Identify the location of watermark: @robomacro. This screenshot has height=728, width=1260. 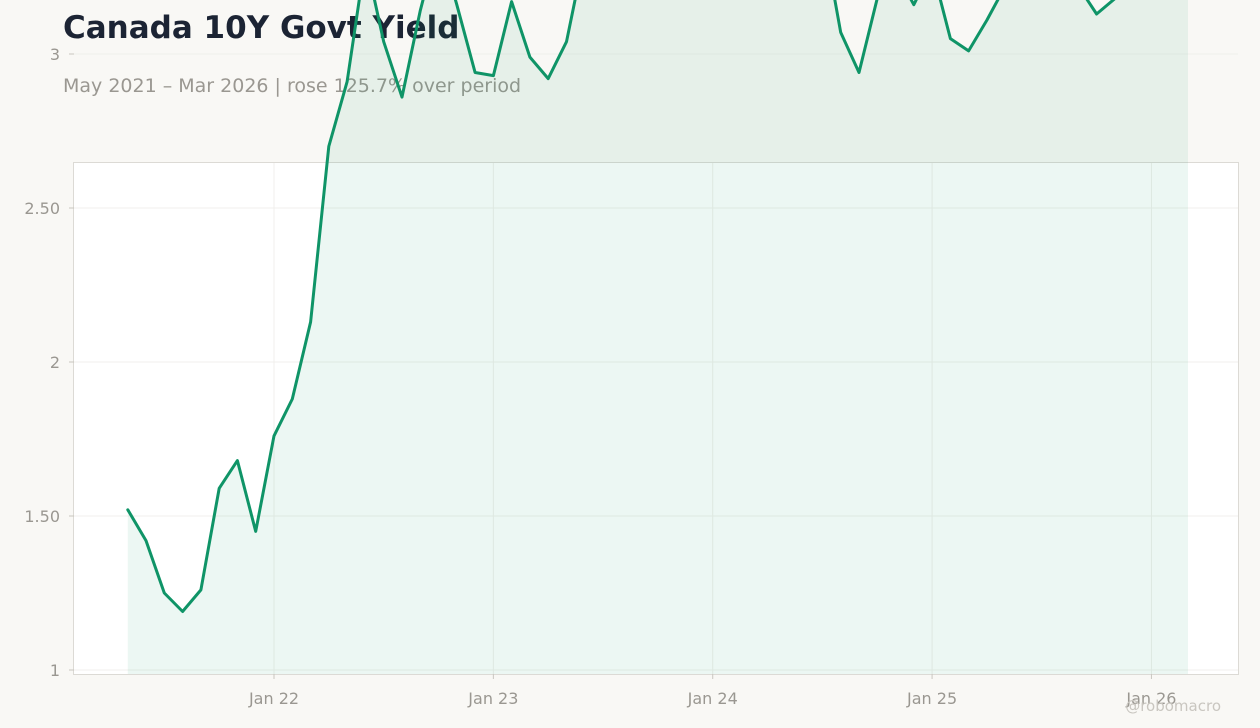
(1173, 706).